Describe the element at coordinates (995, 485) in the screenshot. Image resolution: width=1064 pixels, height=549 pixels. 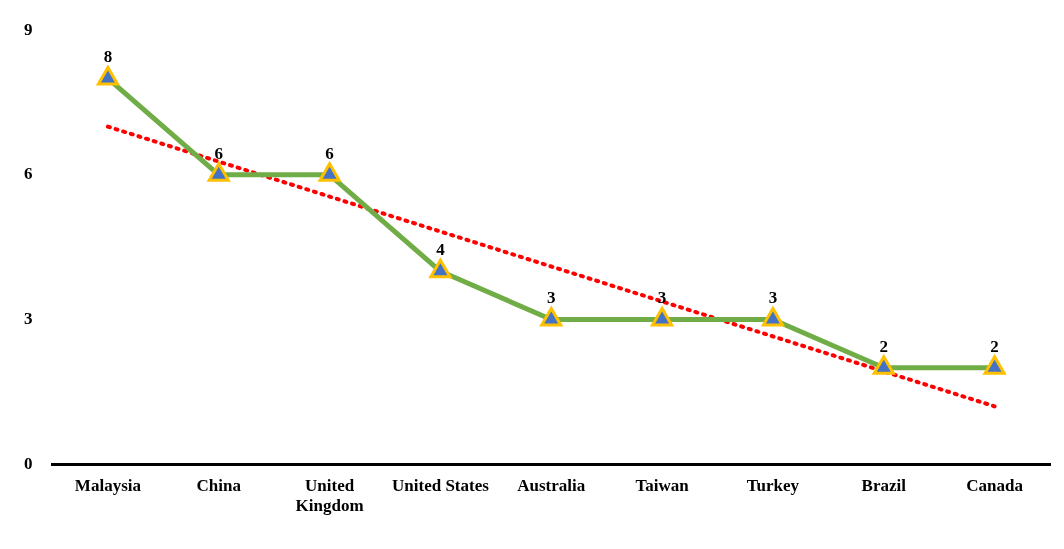
I see `x-tick-label: Canada` at that location.